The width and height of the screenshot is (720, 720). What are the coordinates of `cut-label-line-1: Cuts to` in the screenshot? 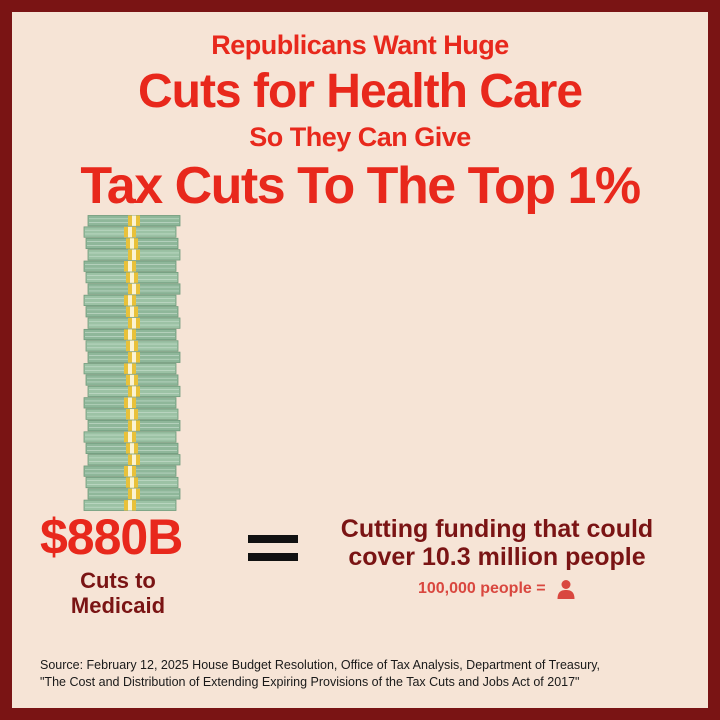 It's located at (118, 580).